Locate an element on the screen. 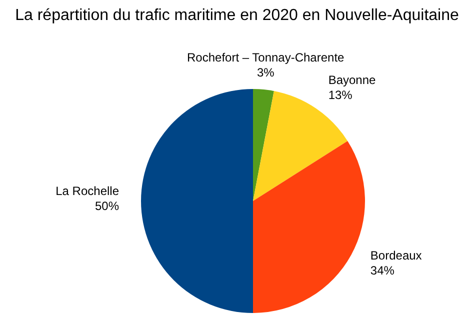 This screenshot has height=326, width=474. chart-title: La répartition du trafic maritime en 2020 en Nouvelle-Aquitaine is located at coordinates (237, 16).